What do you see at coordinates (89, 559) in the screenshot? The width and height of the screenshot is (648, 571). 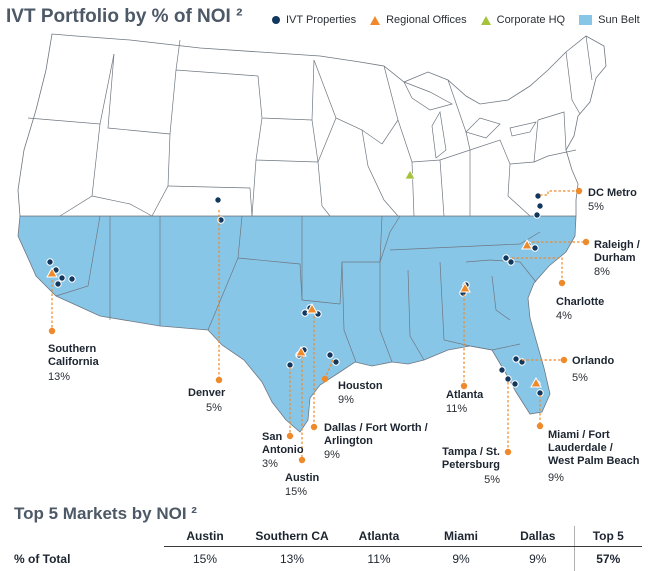 I see `row-label: % of Total` at bounding box center [89, 559].